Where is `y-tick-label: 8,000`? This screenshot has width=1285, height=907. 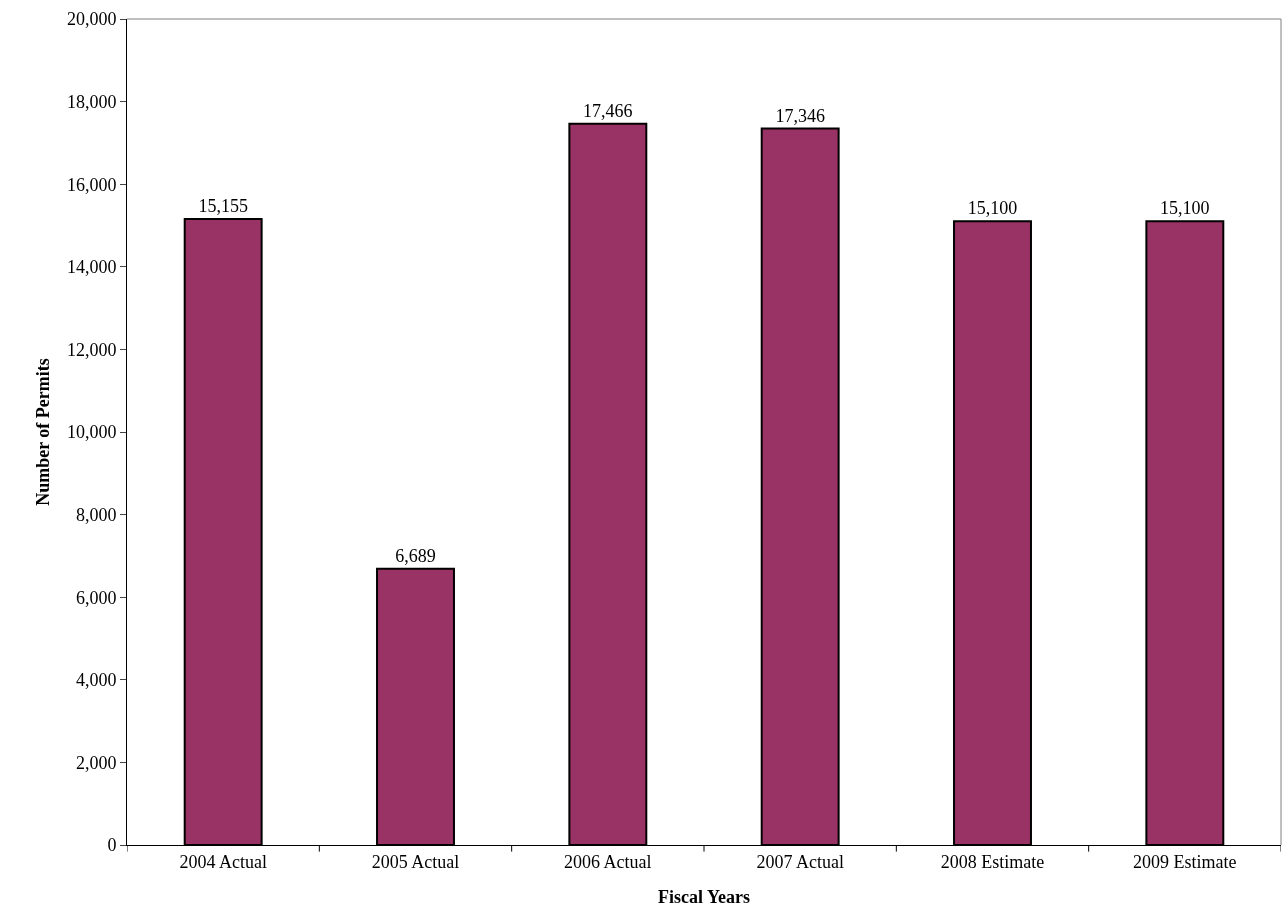 y-tick-label: 8,000 is located at coordinates (96, 514).